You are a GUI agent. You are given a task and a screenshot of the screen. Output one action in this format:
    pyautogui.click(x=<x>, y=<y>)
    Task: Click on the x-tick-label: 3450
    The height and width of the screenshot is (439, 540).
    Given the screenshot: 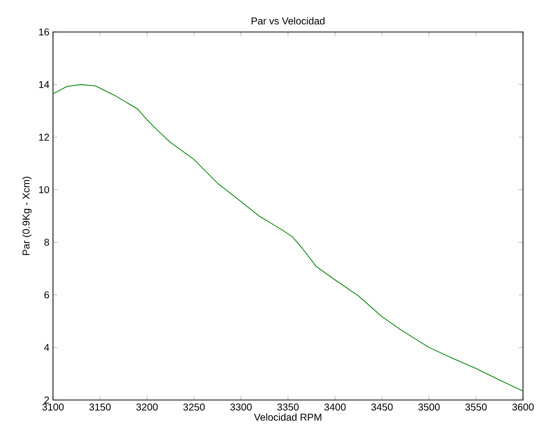 What is the action you would take?
    pyautogui.click(x=382, y=407)
    